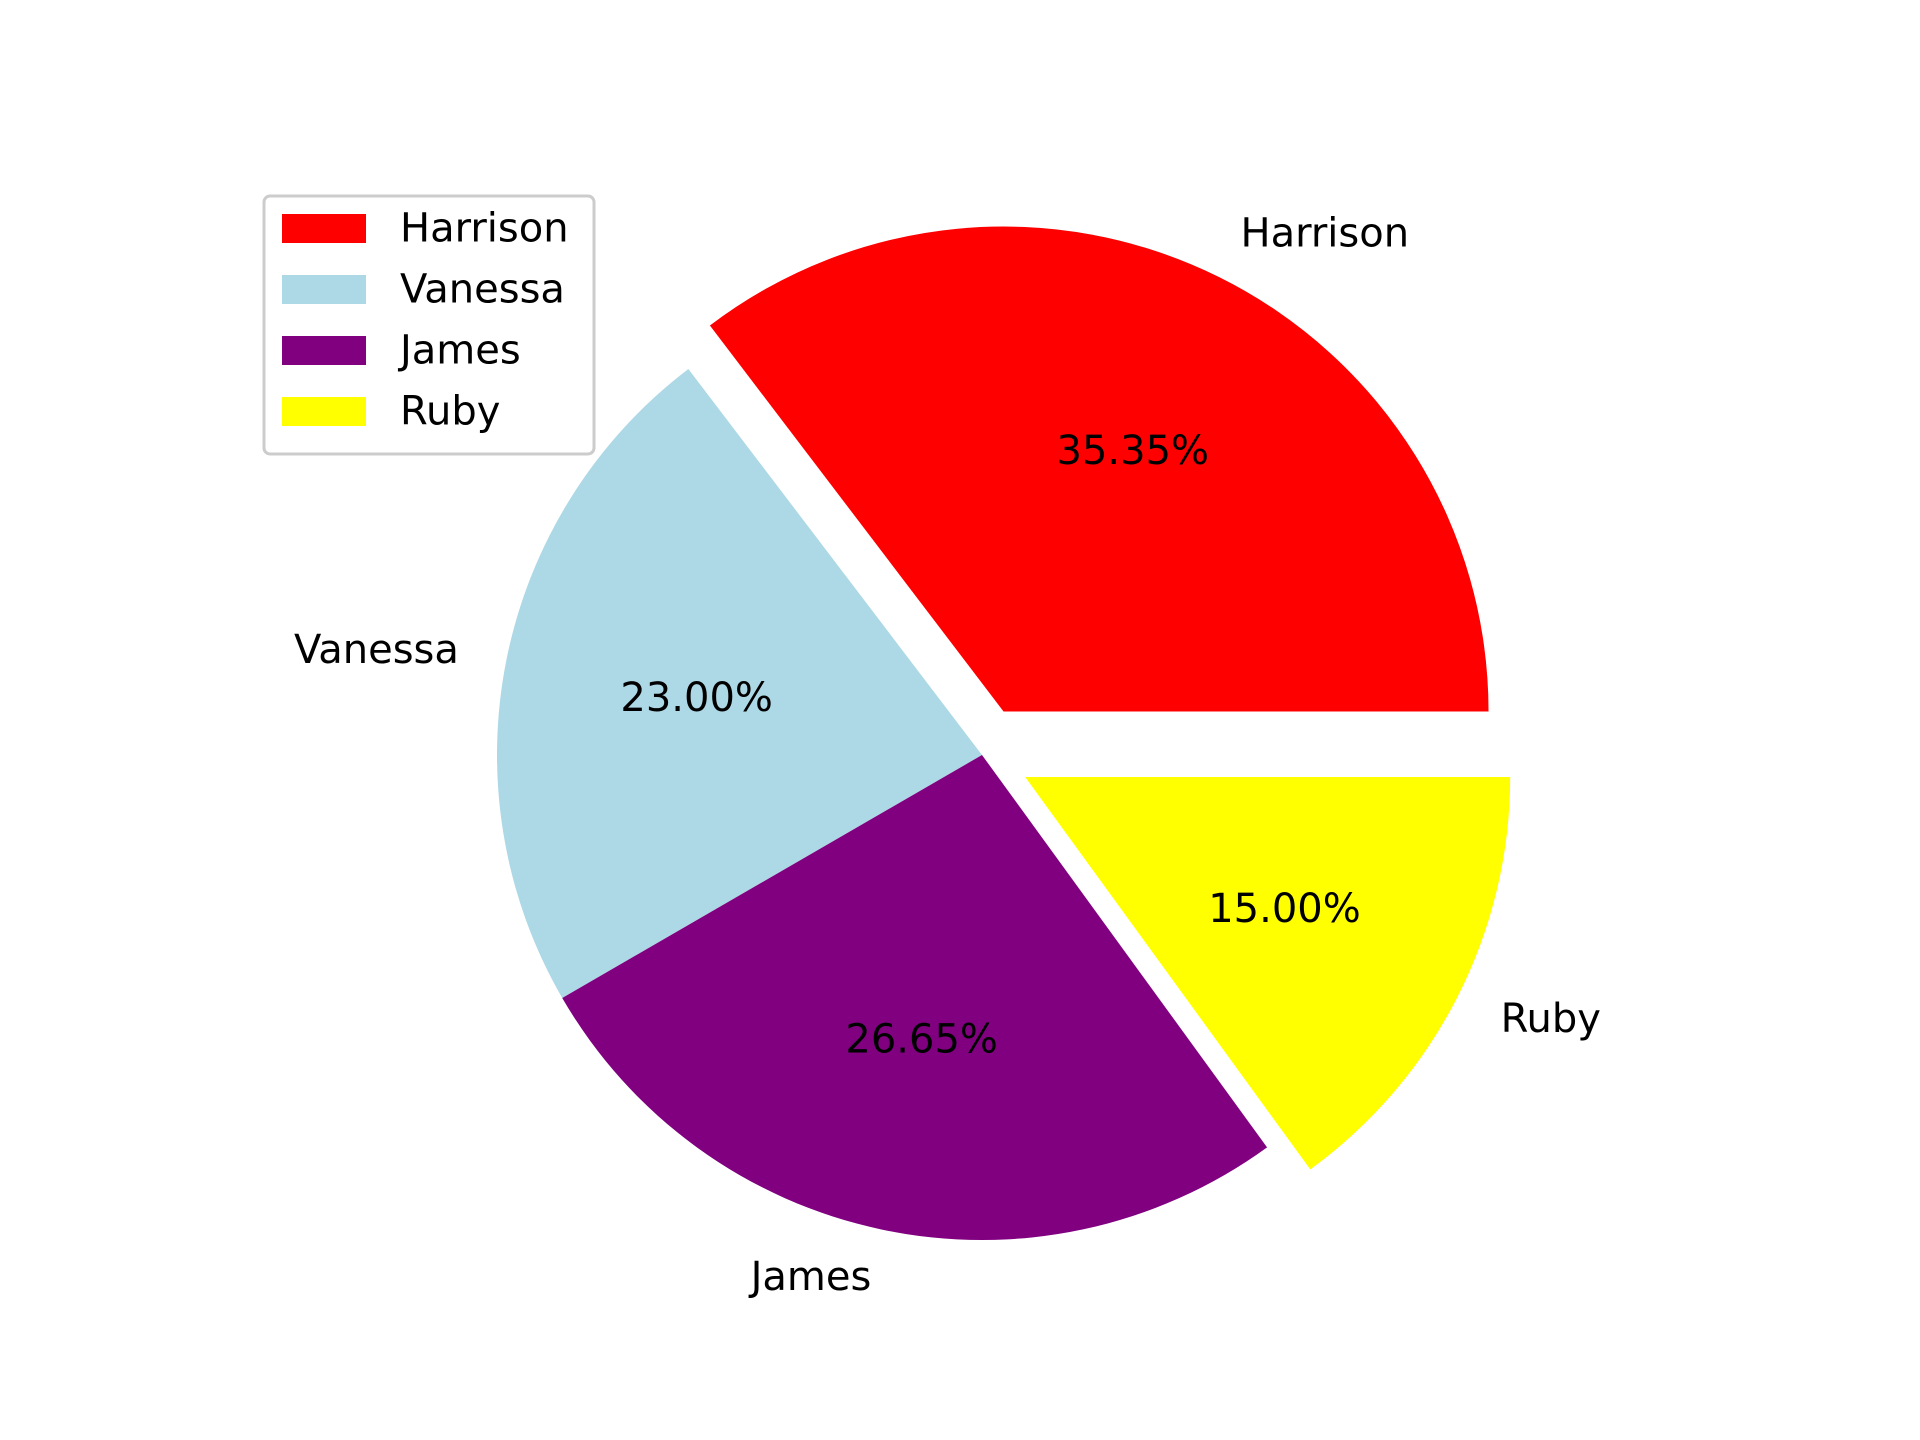 This screenshot has height=1440, width=1920. Describe the element at coordinates (1268, 973) in the screenshot. I see `pie-slice-ruby` at that location.